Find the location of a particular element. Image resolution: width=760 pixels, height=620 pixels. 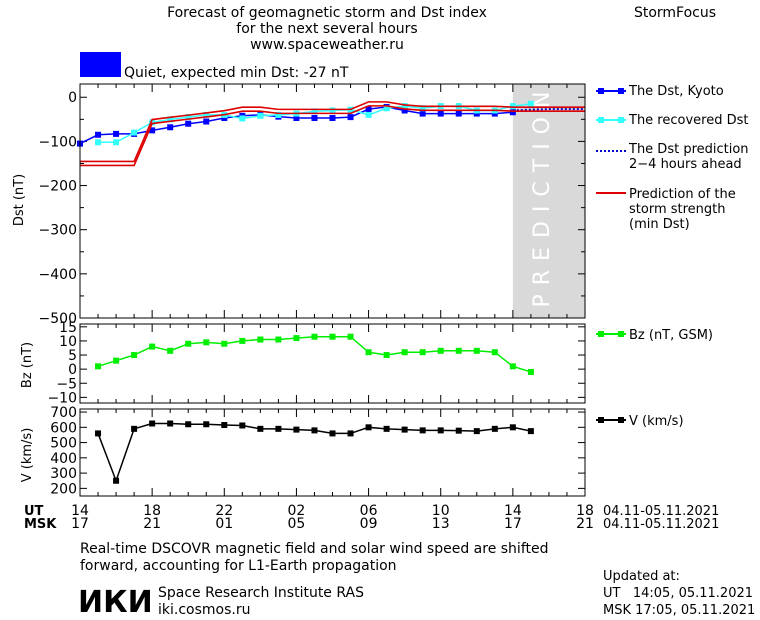

institute-name: Space Research Institute RAS is located at coordinates (261, 593).